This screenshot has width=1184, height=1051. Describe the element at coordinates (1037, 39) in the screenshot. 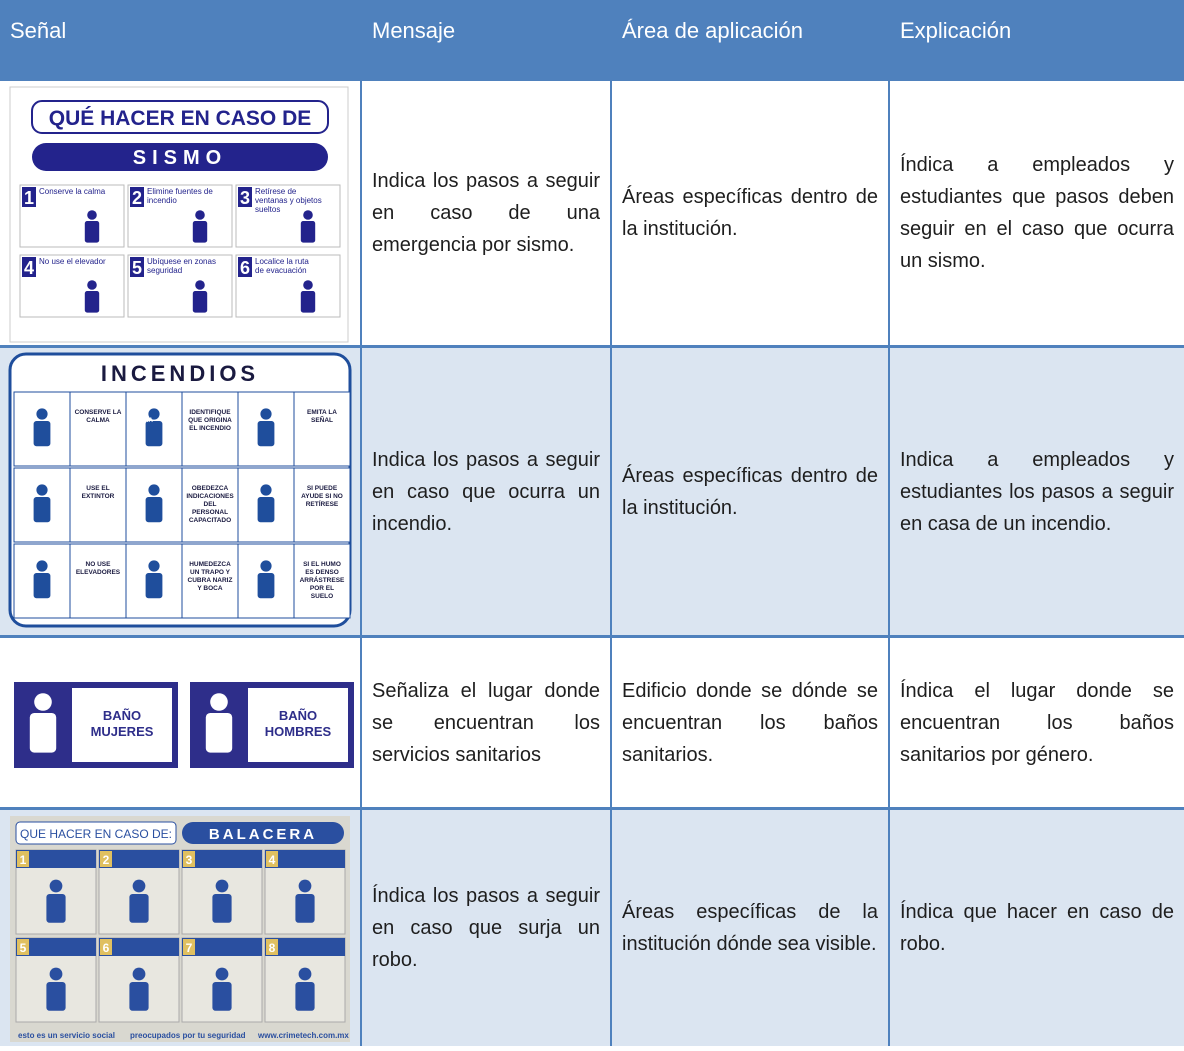

I see `header-cell: Explicación` at that location.